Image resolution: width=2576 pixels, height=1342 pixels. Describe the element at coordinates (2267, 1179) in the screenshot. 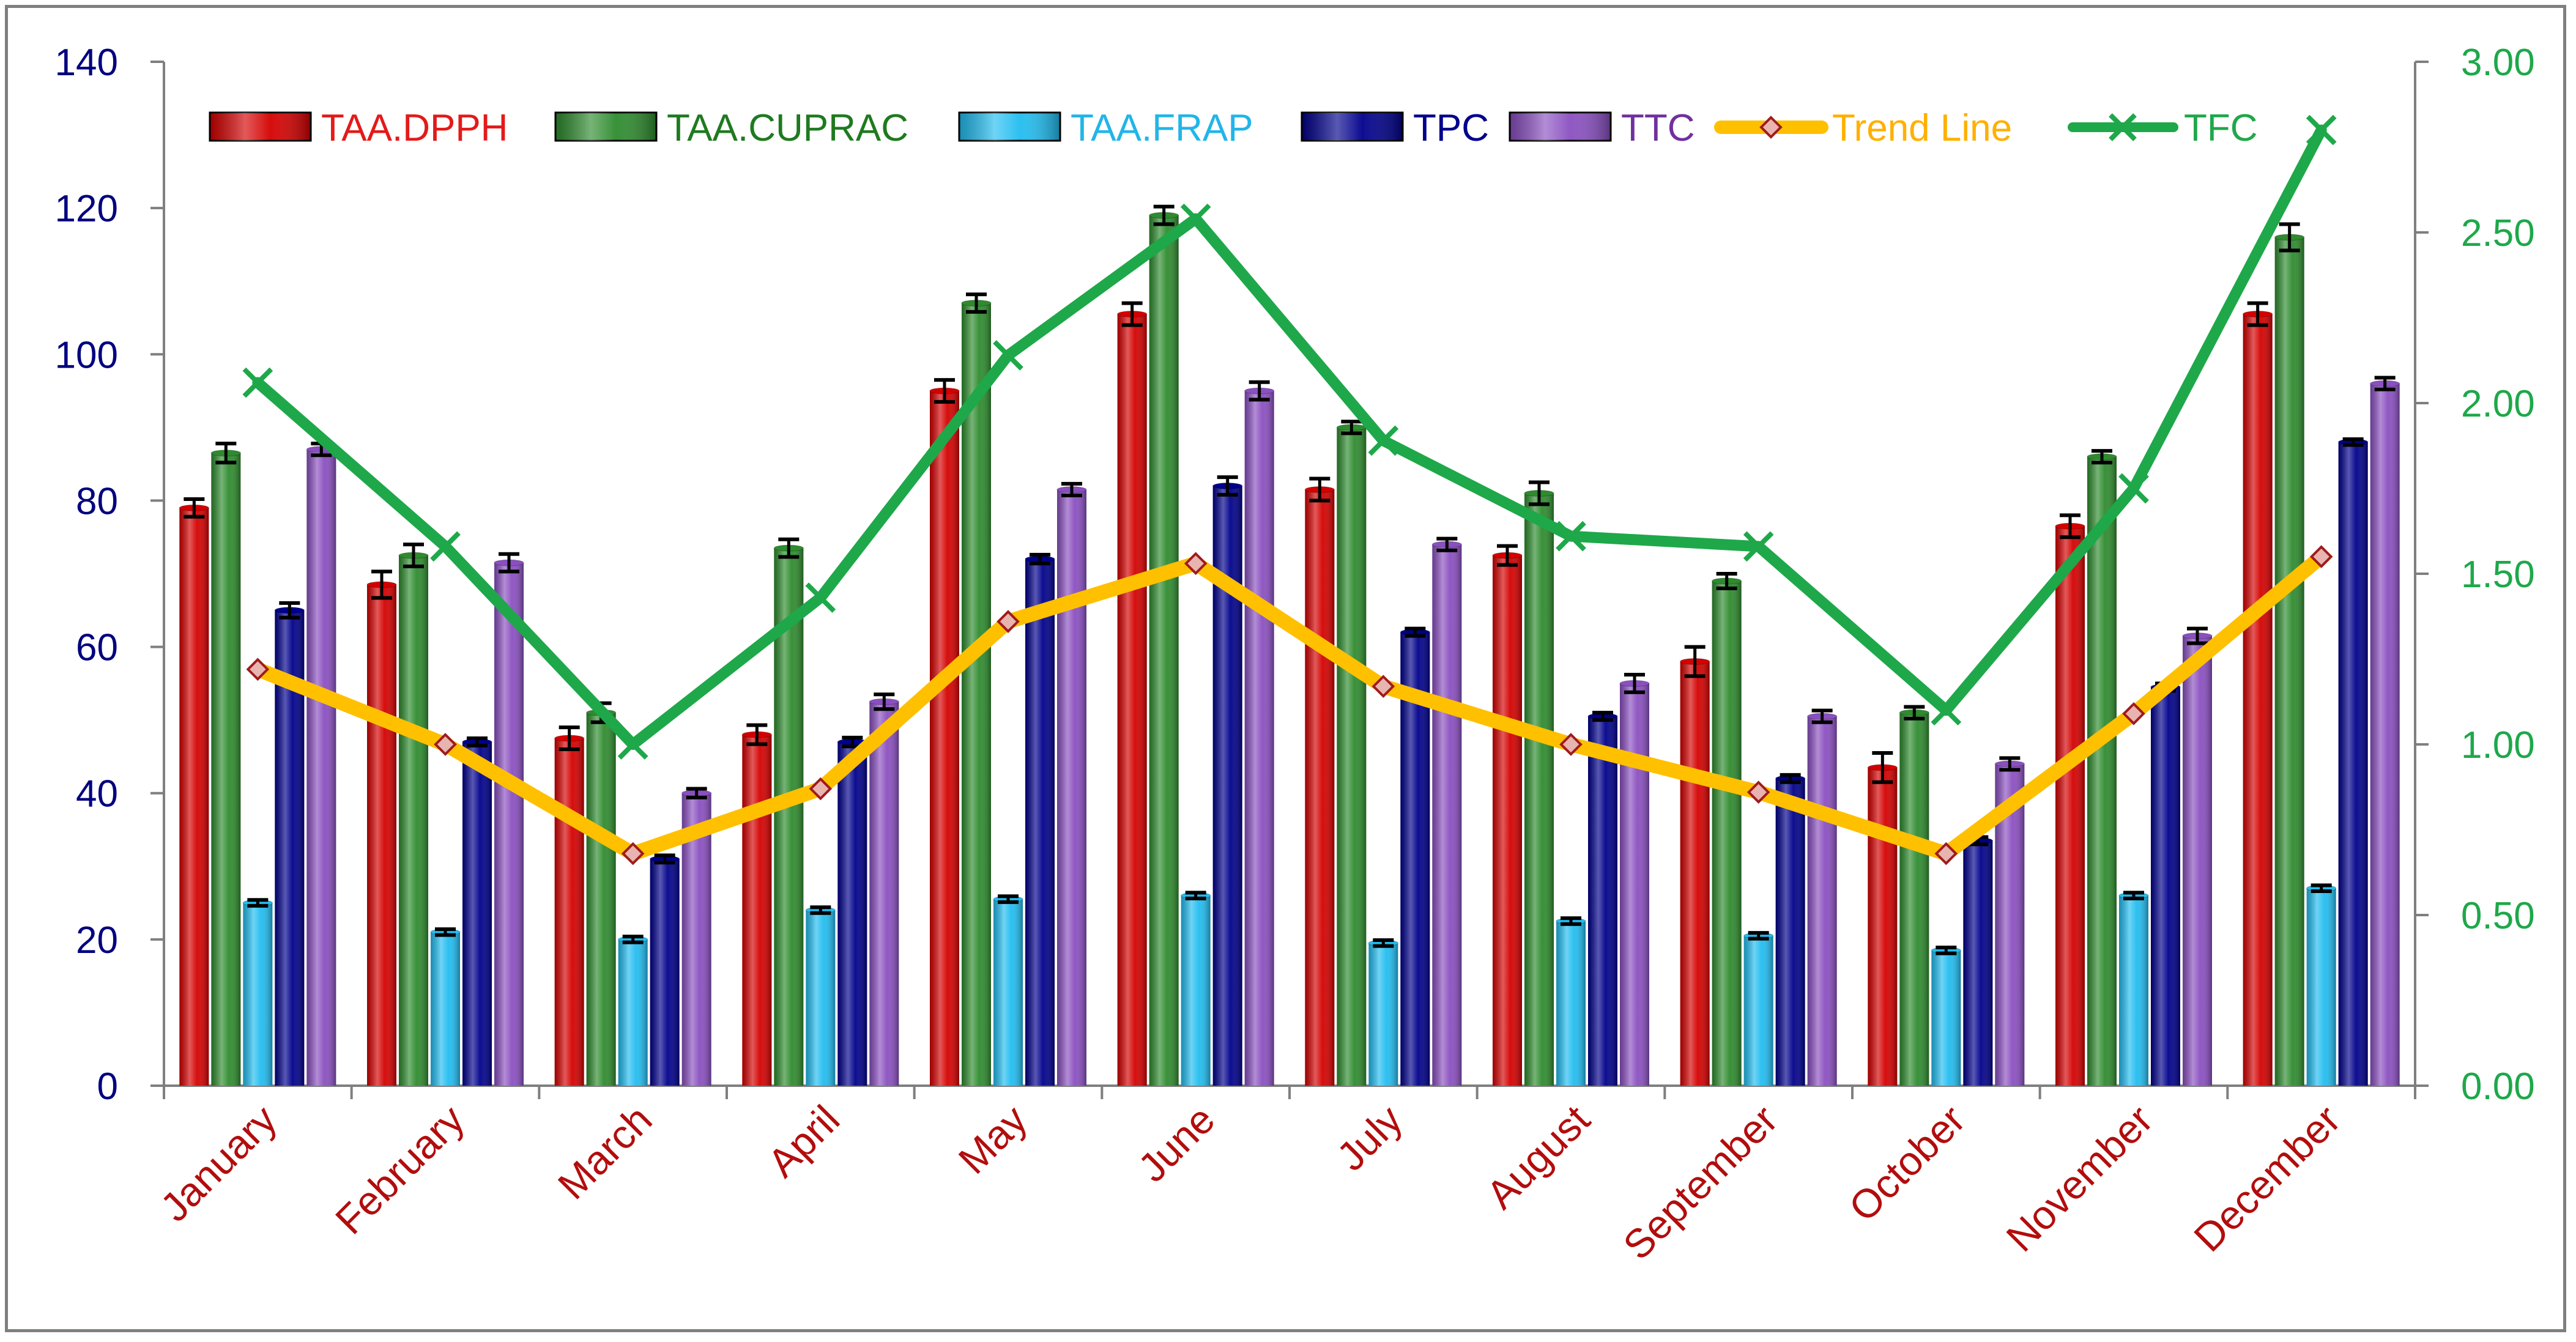

I see `category-label-december: December` at that location.